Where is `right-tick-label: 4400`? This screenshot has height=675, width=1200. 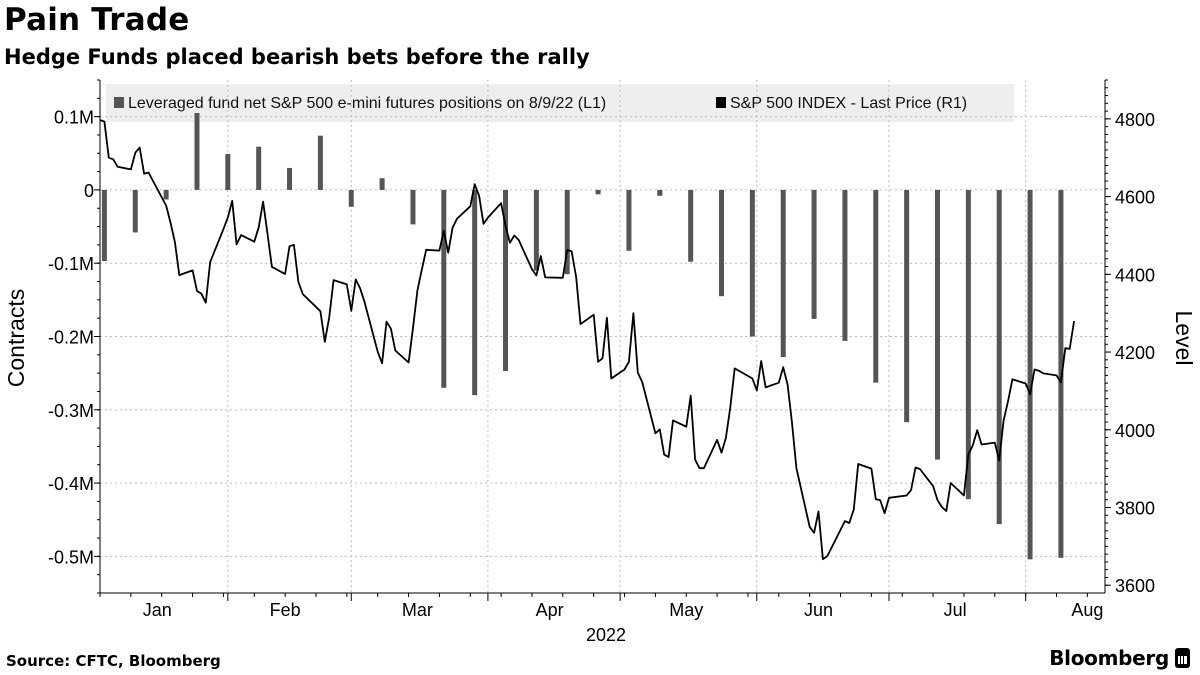
right-tick-label: 4400 is located at coordinates (1135, 275).